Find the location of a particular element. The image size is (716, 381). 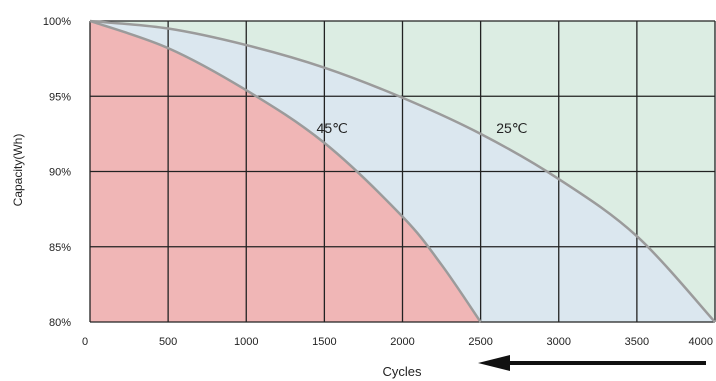

x-tick-label: 3000 is located at coordinates (559, 342).